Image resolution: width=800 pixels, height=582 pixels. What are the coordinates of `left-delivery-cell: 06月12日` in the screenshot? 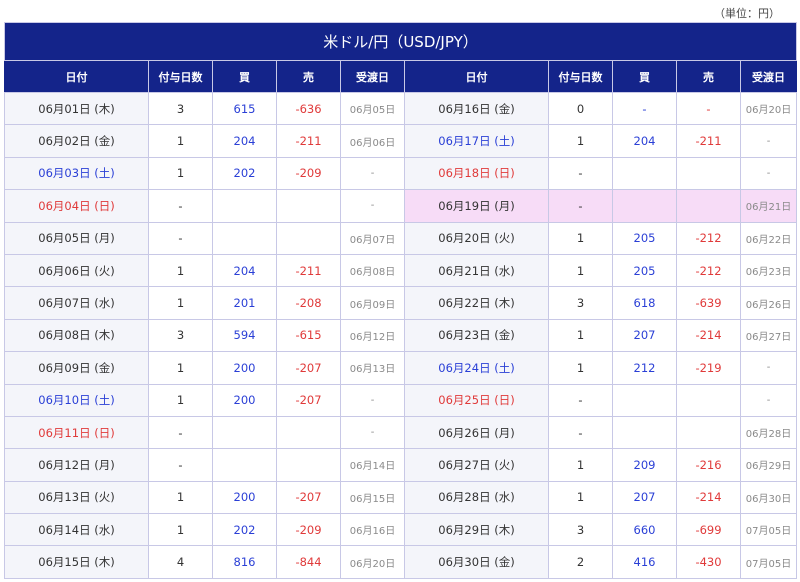 It's located at (372, 335).